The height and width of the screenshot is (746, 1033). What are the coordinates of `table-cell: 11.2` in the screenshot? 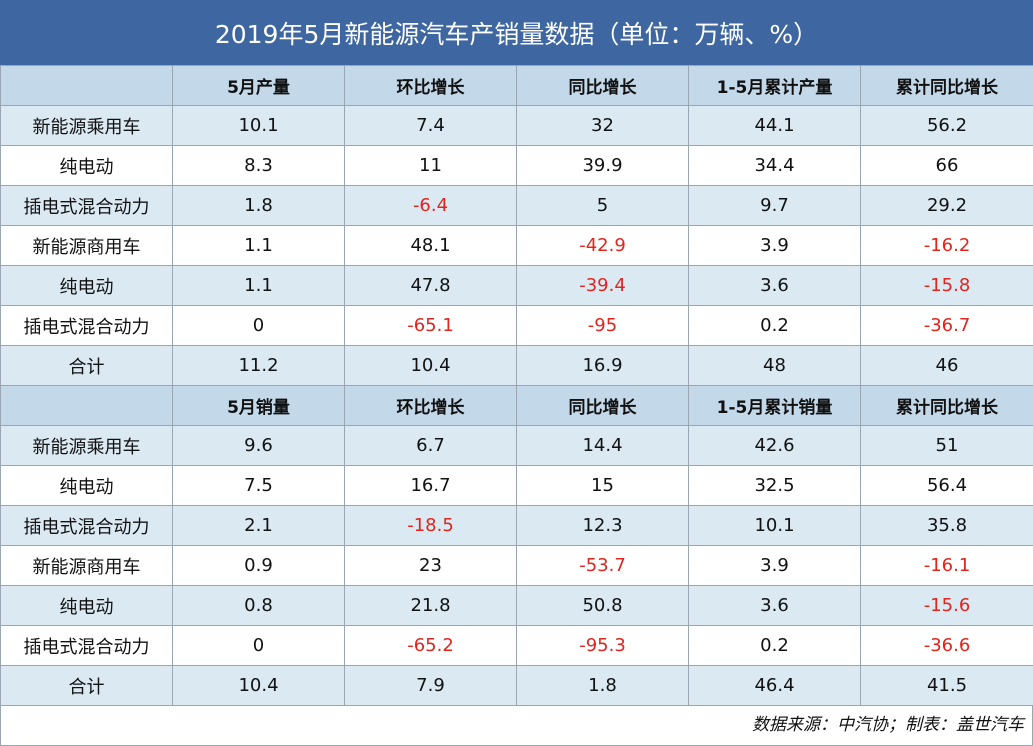 It's located at (258, 365).